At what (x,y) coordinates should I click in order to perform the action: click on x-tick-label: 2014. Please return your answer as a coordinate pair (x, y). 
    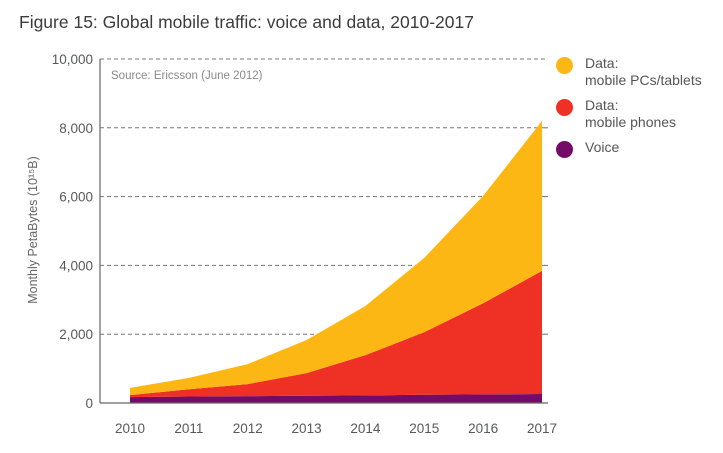
    Looking at the image, I should click on (365, 428).